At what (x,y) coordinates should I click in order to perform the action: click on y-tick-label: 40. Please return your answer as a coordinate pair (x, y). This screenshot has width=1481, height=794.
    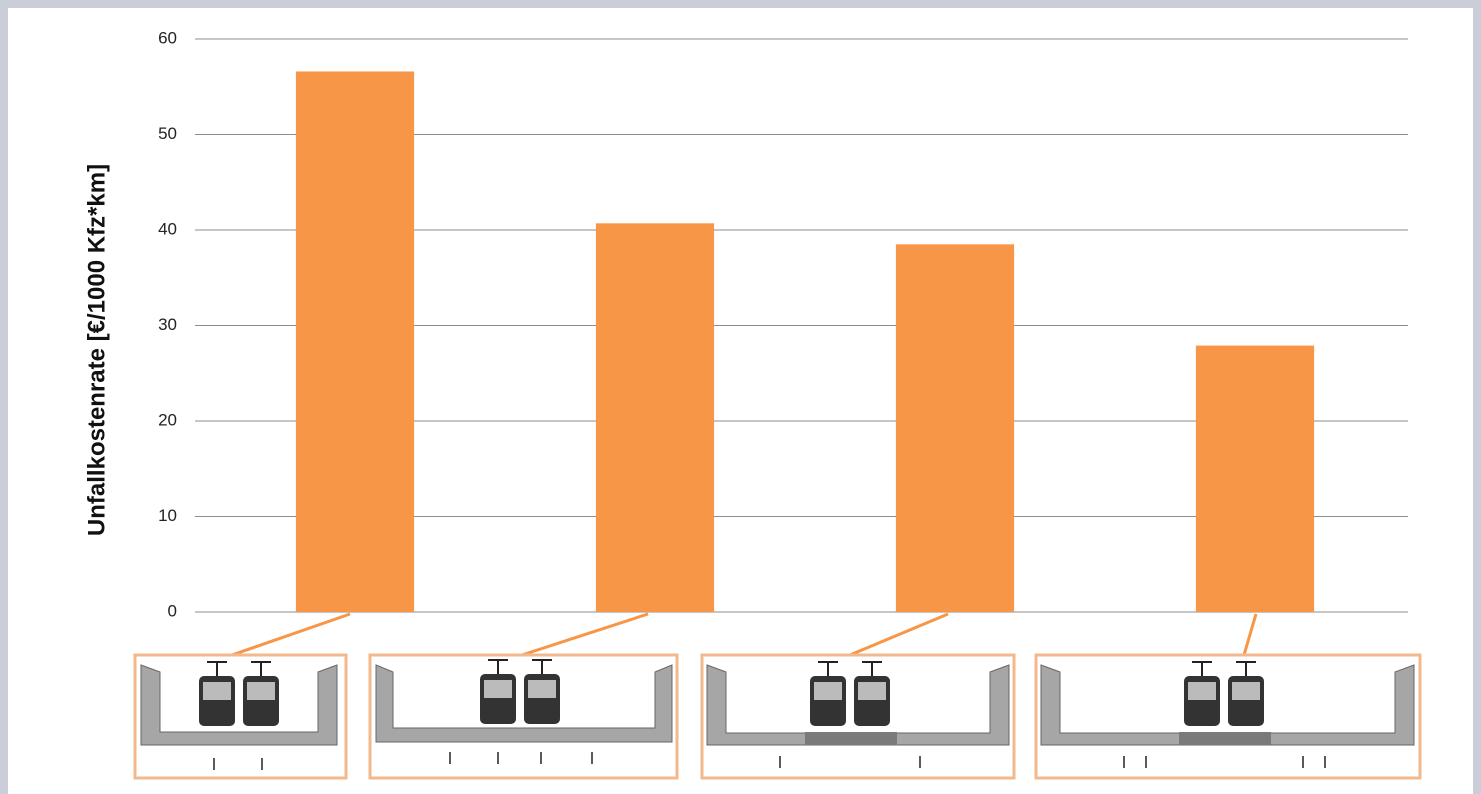
    Looking at the image, I should click on (167, 228).